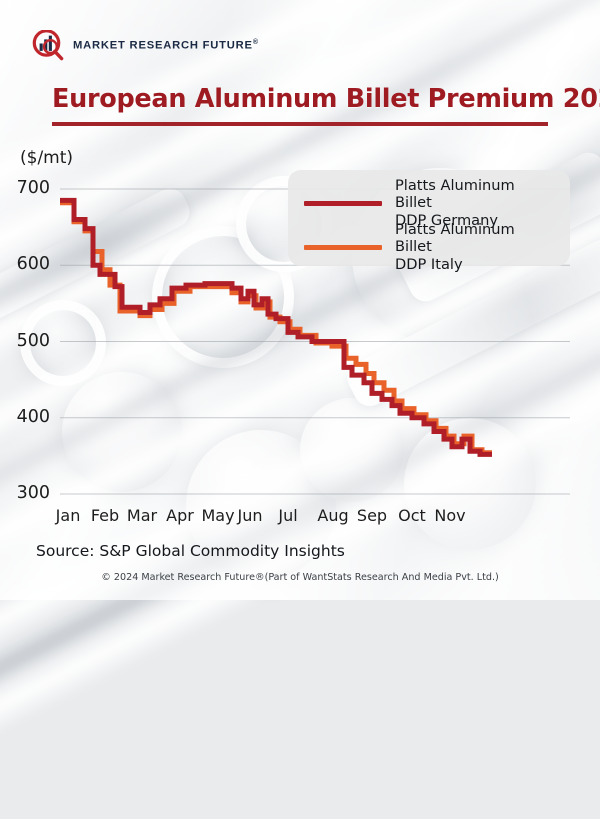 The width and height of the screenshot is (600, 819). I want to click on y-axis-unit-label: ($/mt), so click(47, 158).